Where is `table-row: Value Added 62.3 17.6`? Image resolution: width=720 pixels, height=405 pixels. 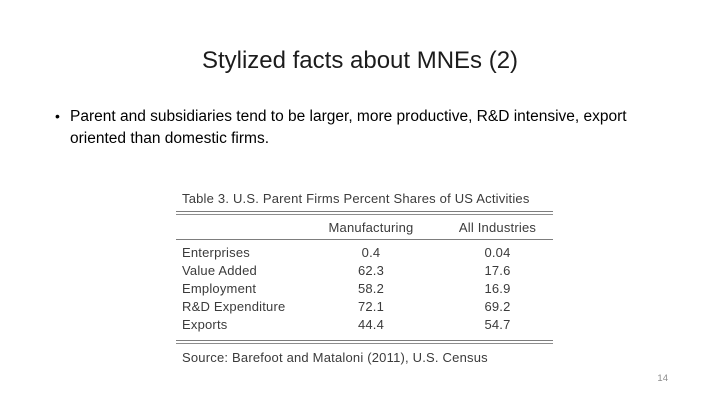 table-row: Value Added 62.3 17.6 is located at coordinates (364, 271).